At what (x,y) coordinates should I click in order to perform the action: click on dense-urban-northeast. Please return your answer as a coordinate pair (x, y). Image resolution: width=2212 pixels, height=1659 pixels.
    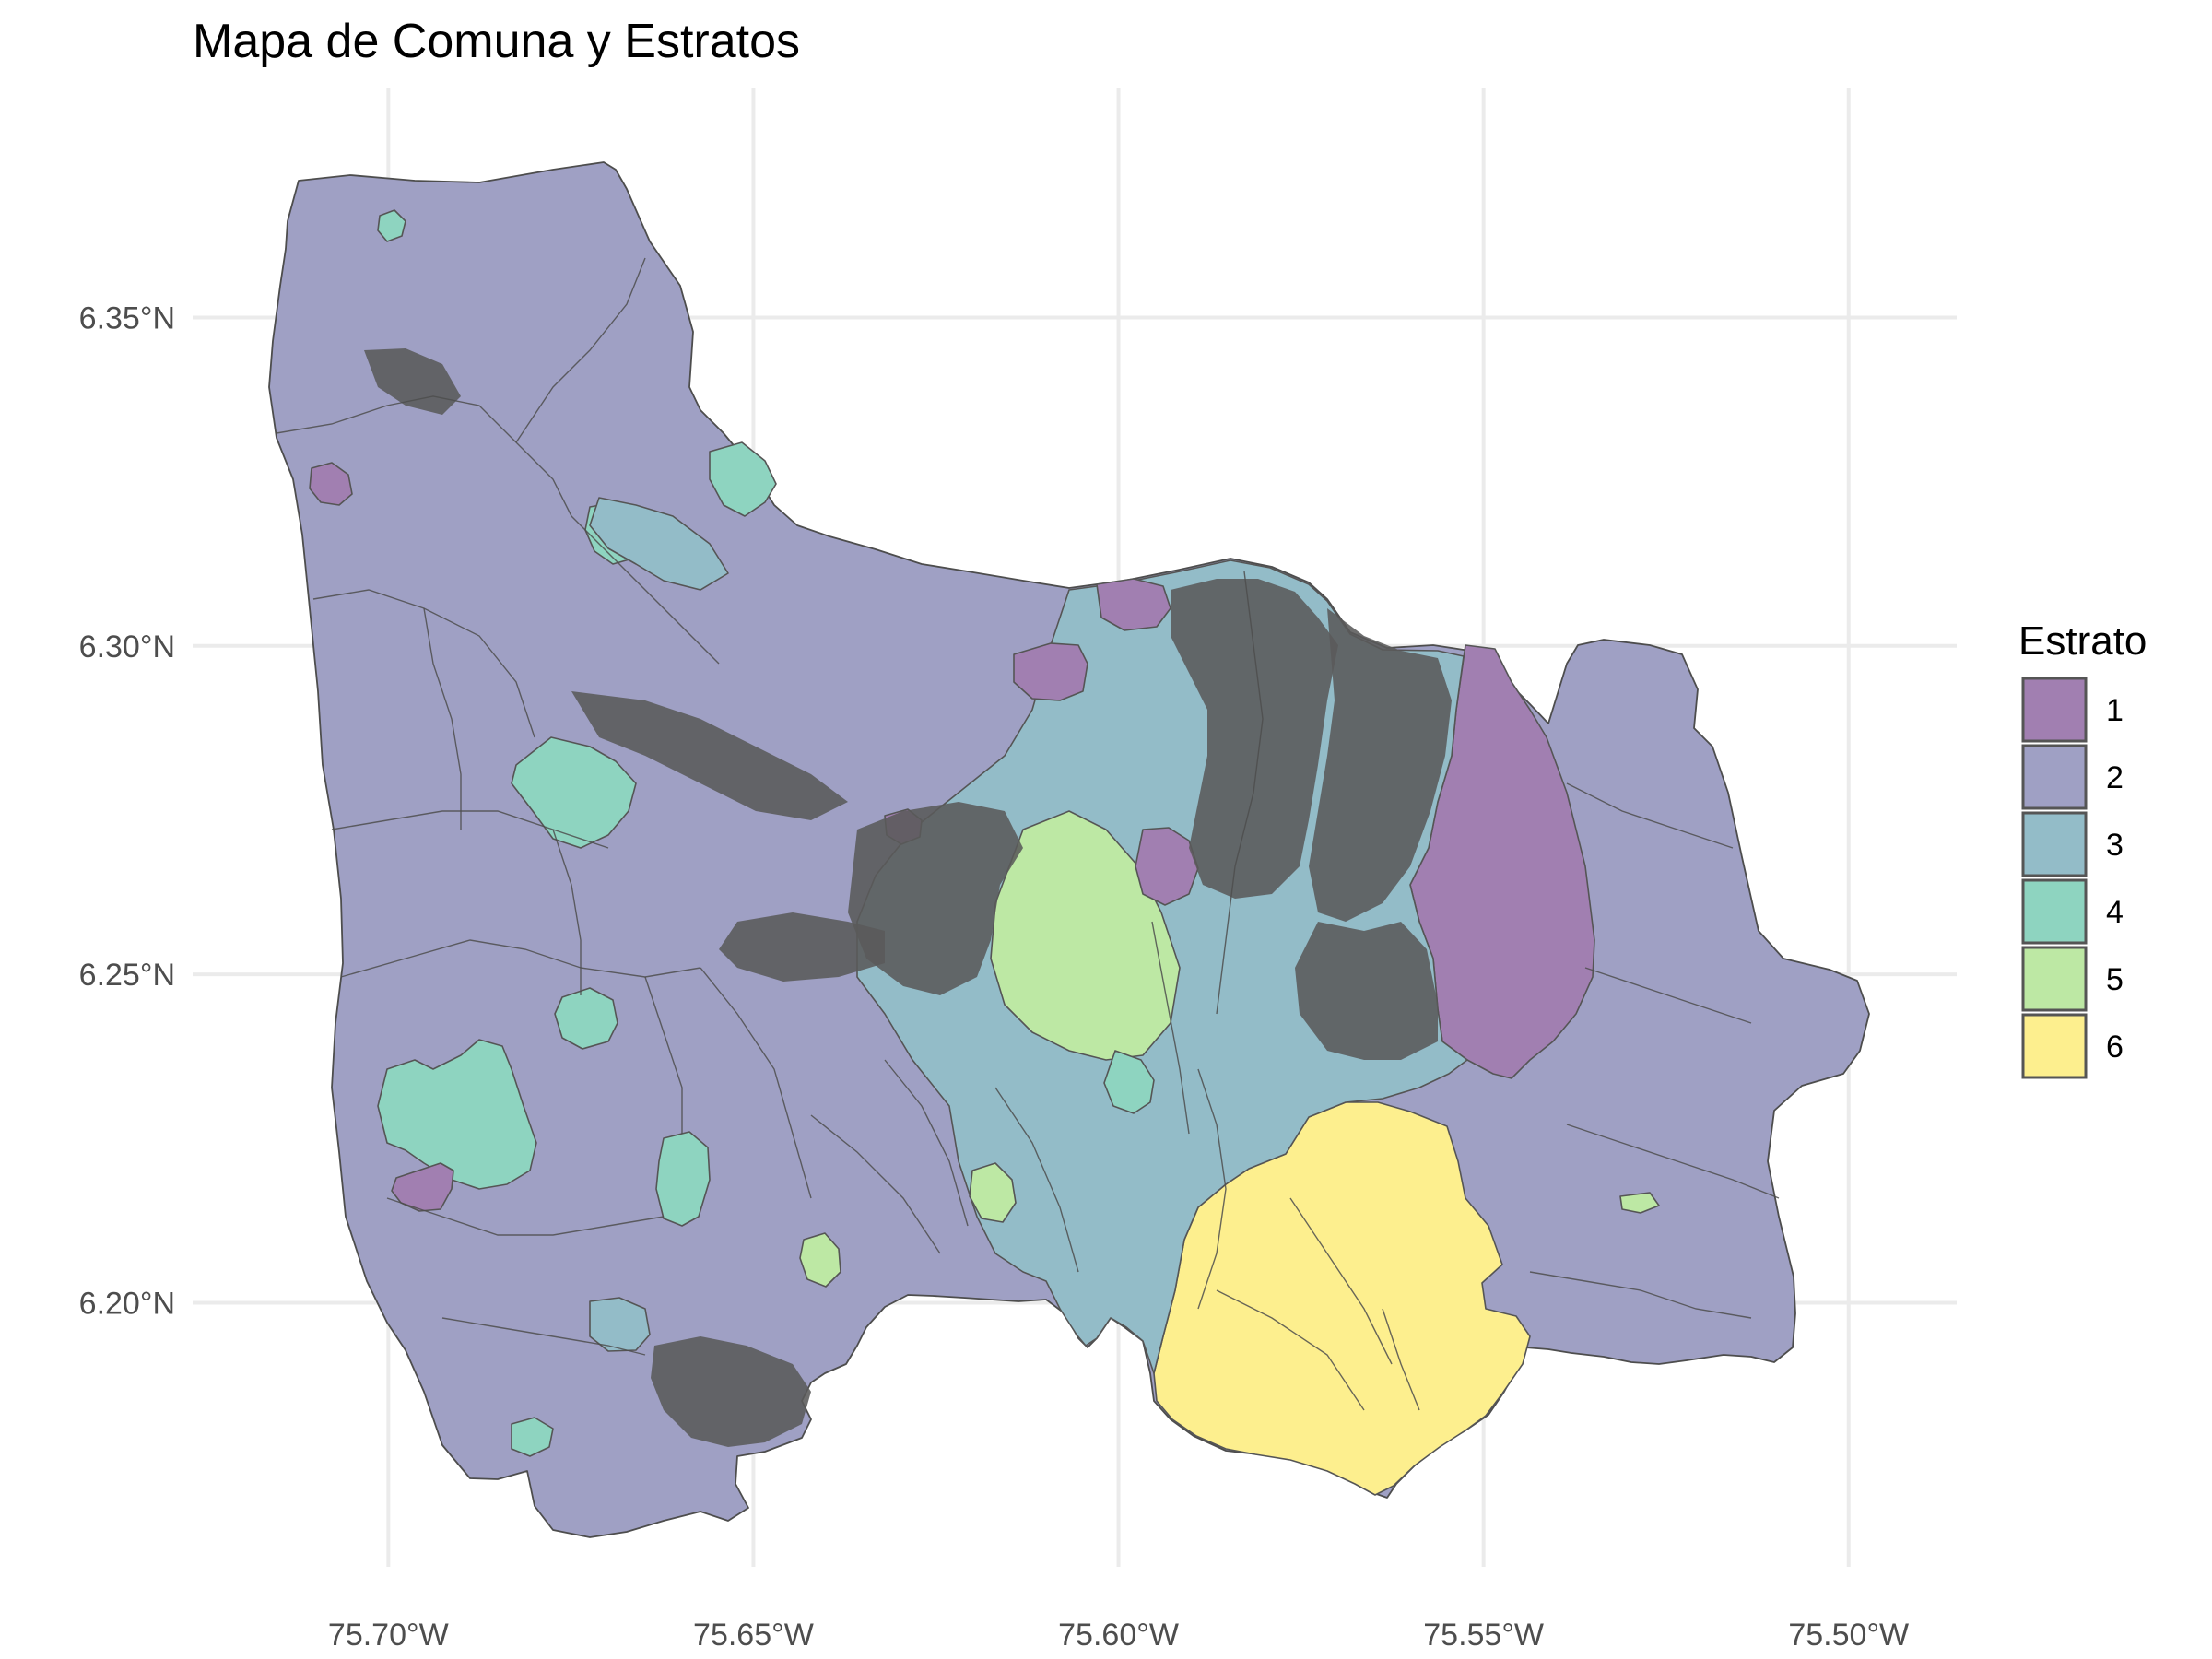
    Looking at the image, I should click on (1380, 765).